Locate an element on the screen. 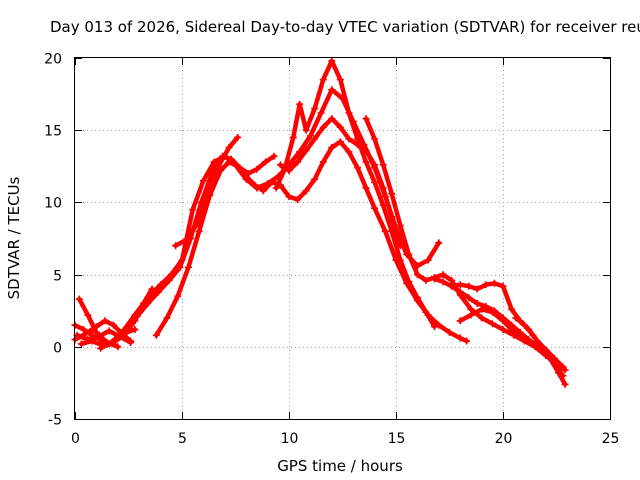 Image resolution: width=640 pixels, height=480 pixels. y-tick-label: 15 is located at coordinates (53, 132).